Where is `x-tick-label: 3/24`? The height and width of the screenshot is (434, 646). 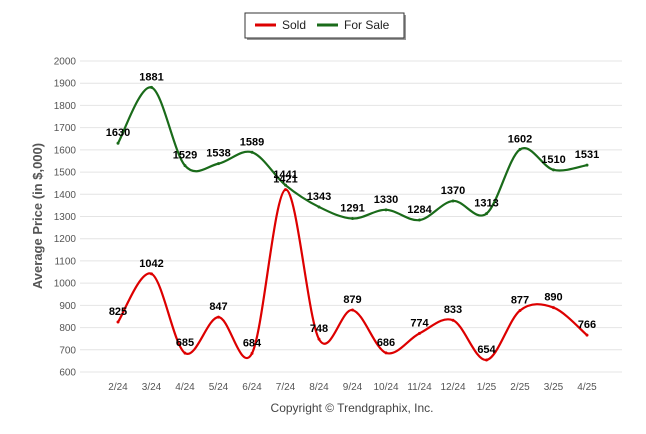 x-tick-label: 3/24 is located at coordinates (152, 387).